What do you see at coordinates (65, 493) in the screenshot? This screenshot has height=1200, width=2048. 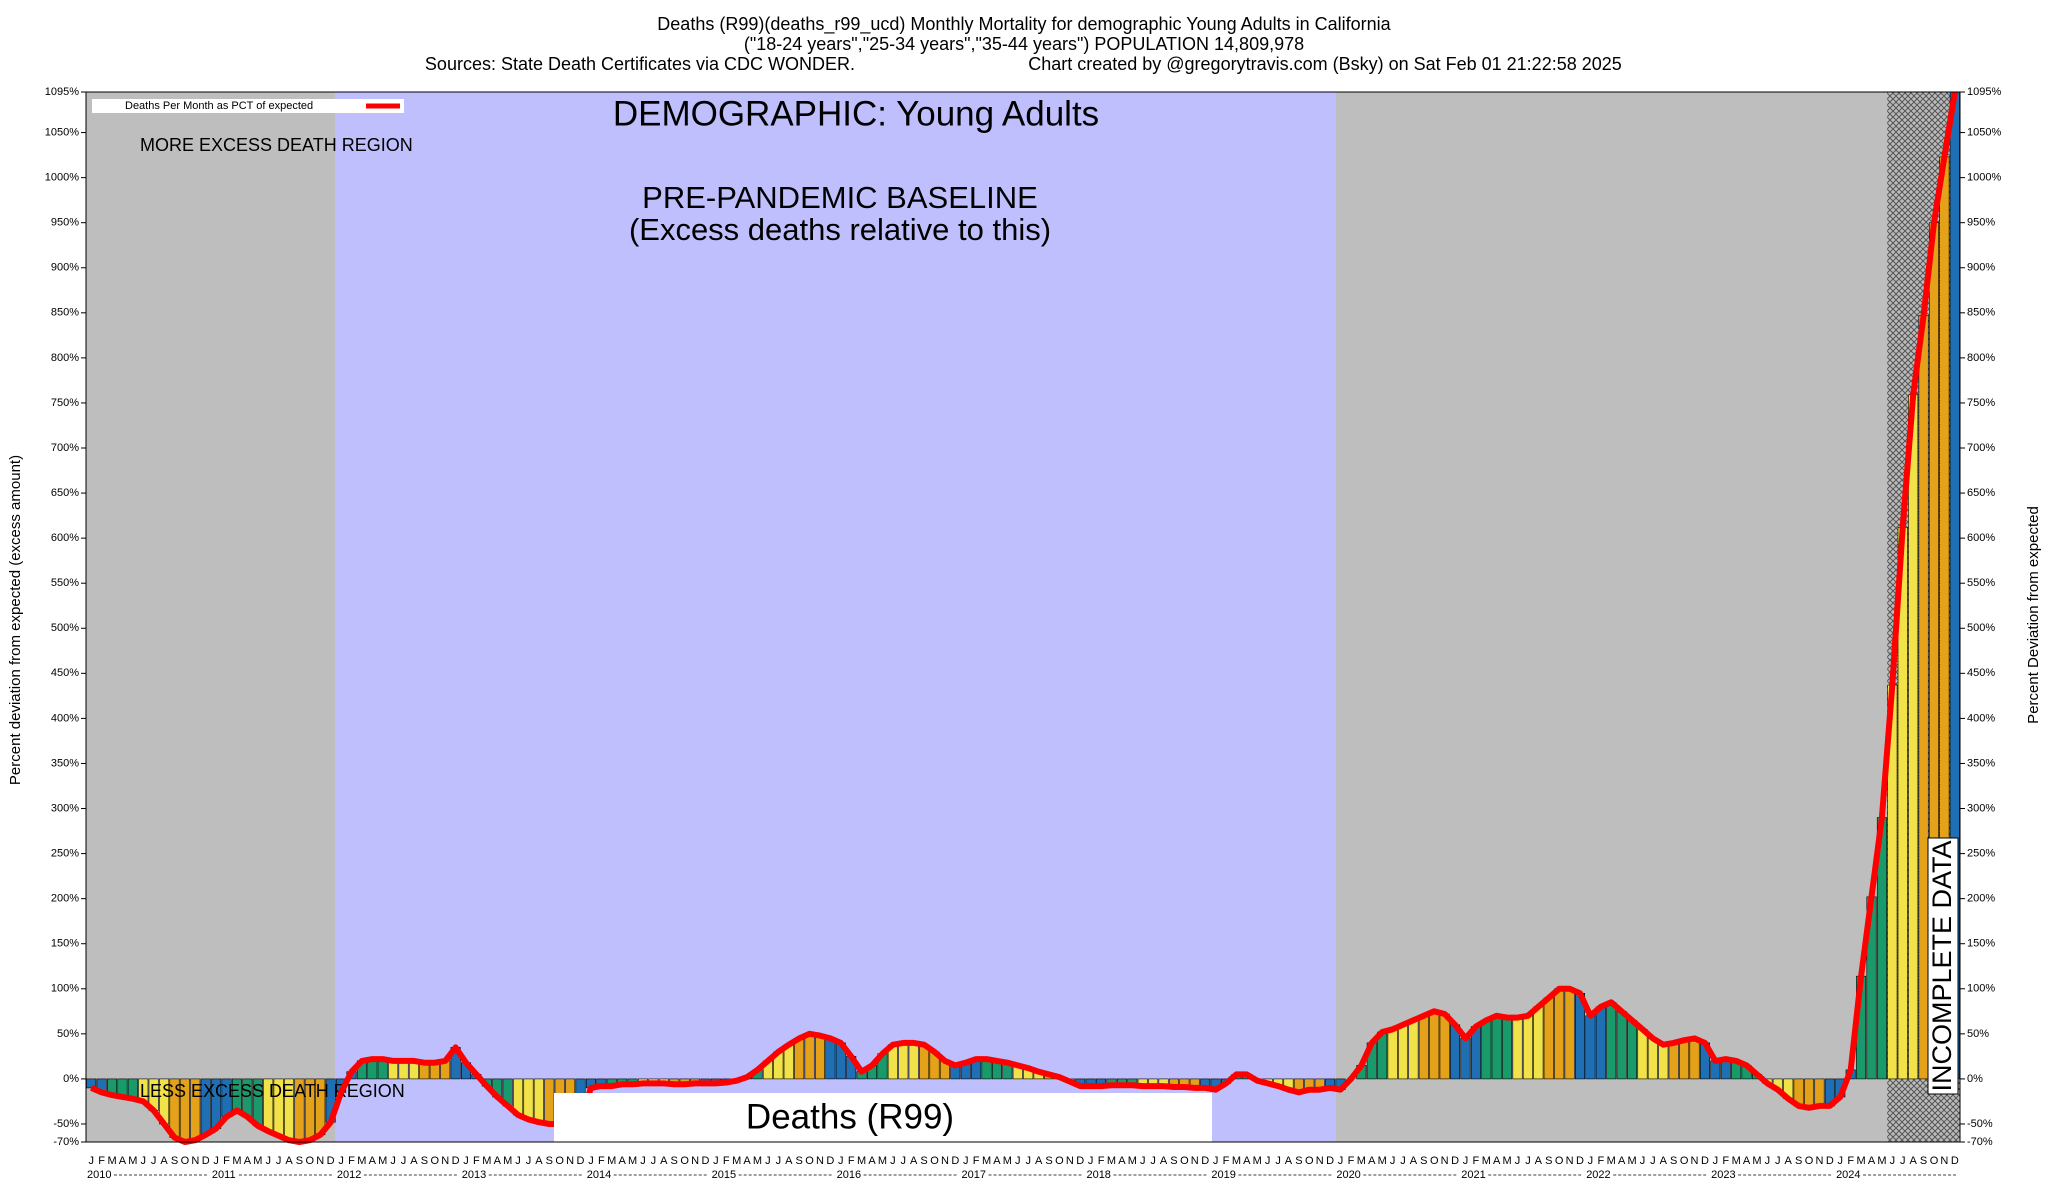 I see `y-tick-label: 650%` at bounding box center [65, 493].